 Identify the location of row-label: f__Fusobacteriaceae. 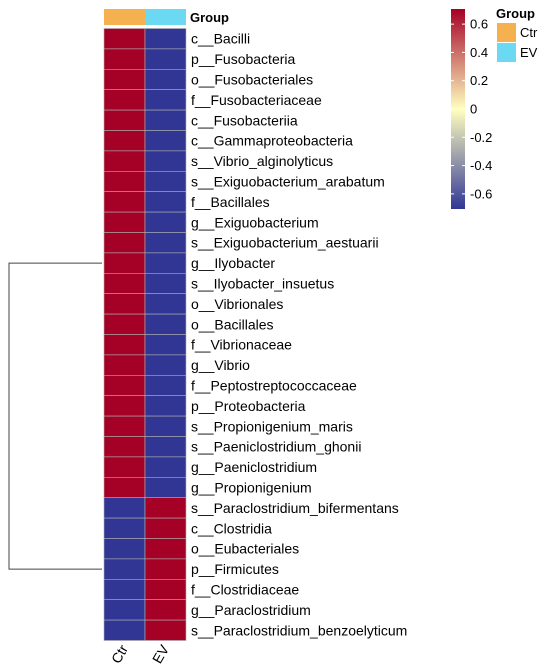
(256, 100).